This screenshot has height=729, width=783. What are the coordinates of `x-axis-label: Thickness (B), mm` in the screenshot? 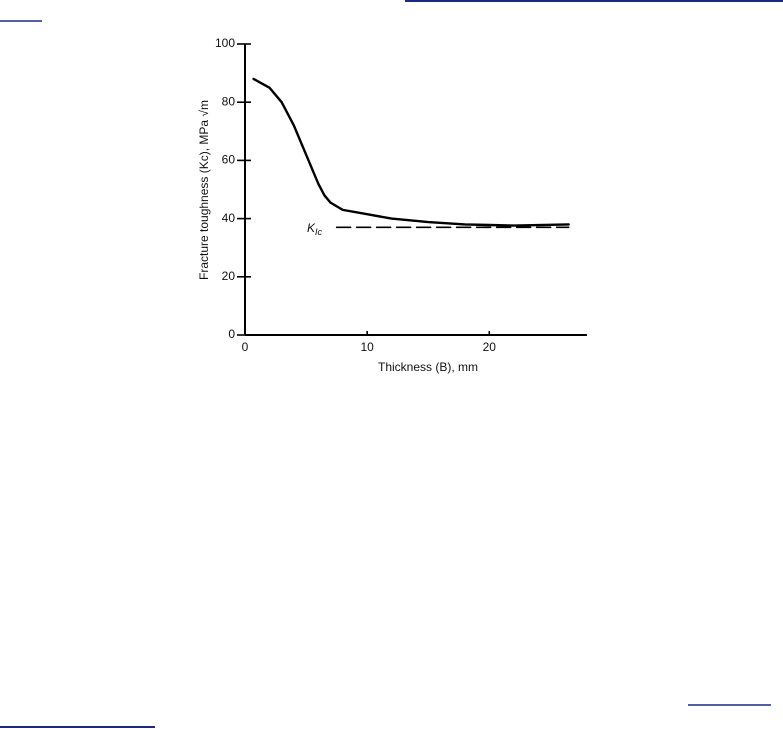 It's located at (428, 367).